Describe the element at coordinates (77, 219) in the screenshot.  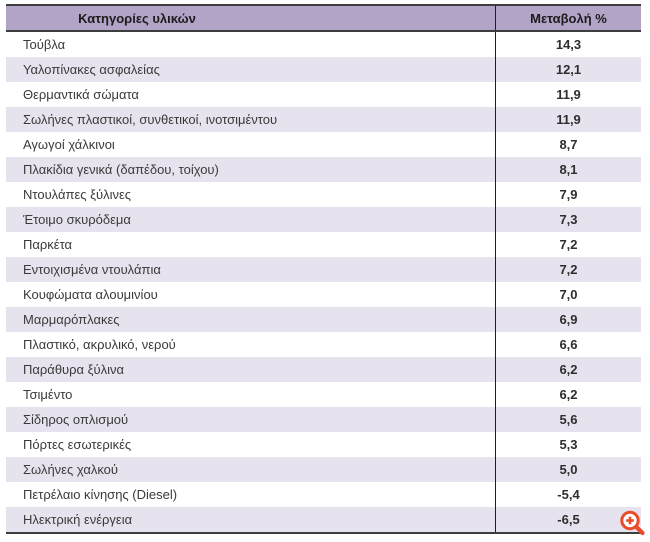
I see `material-category-cell: Έτοιμο σκυρόδεμα` at that location.